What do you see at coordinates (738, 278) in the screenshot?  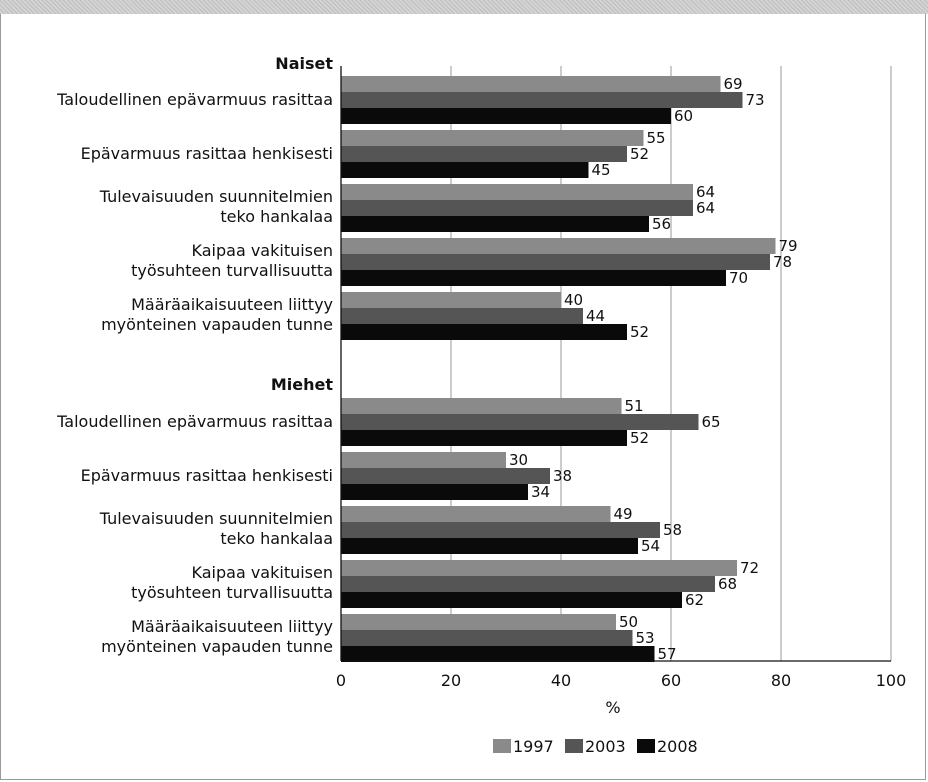 I see `data-label: 70` at bounding box center [738, 278].